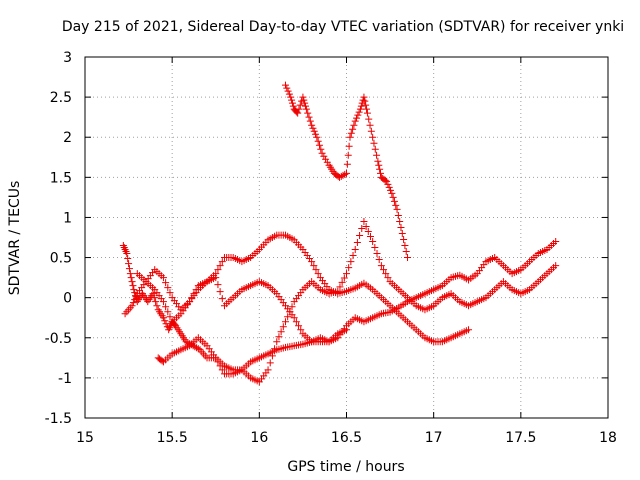  I want to click on y-tick-label: 3, so click(67, 58).